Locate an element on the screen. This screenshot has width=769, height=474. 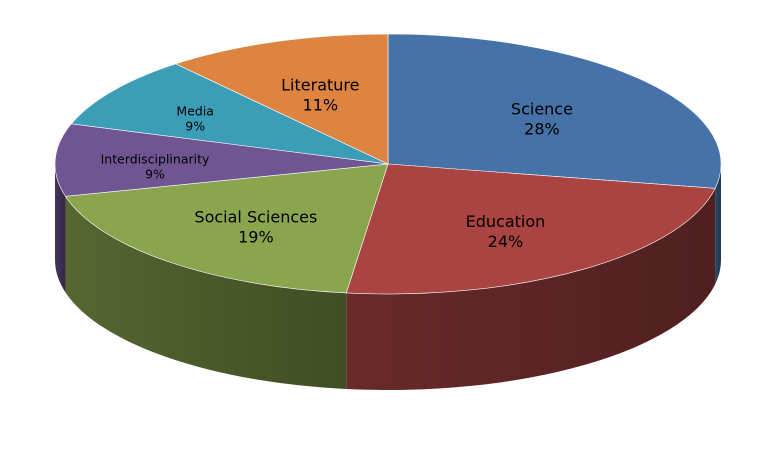
slice-value-interdisciplinarity: 9% is located at coordinates (155, 174).